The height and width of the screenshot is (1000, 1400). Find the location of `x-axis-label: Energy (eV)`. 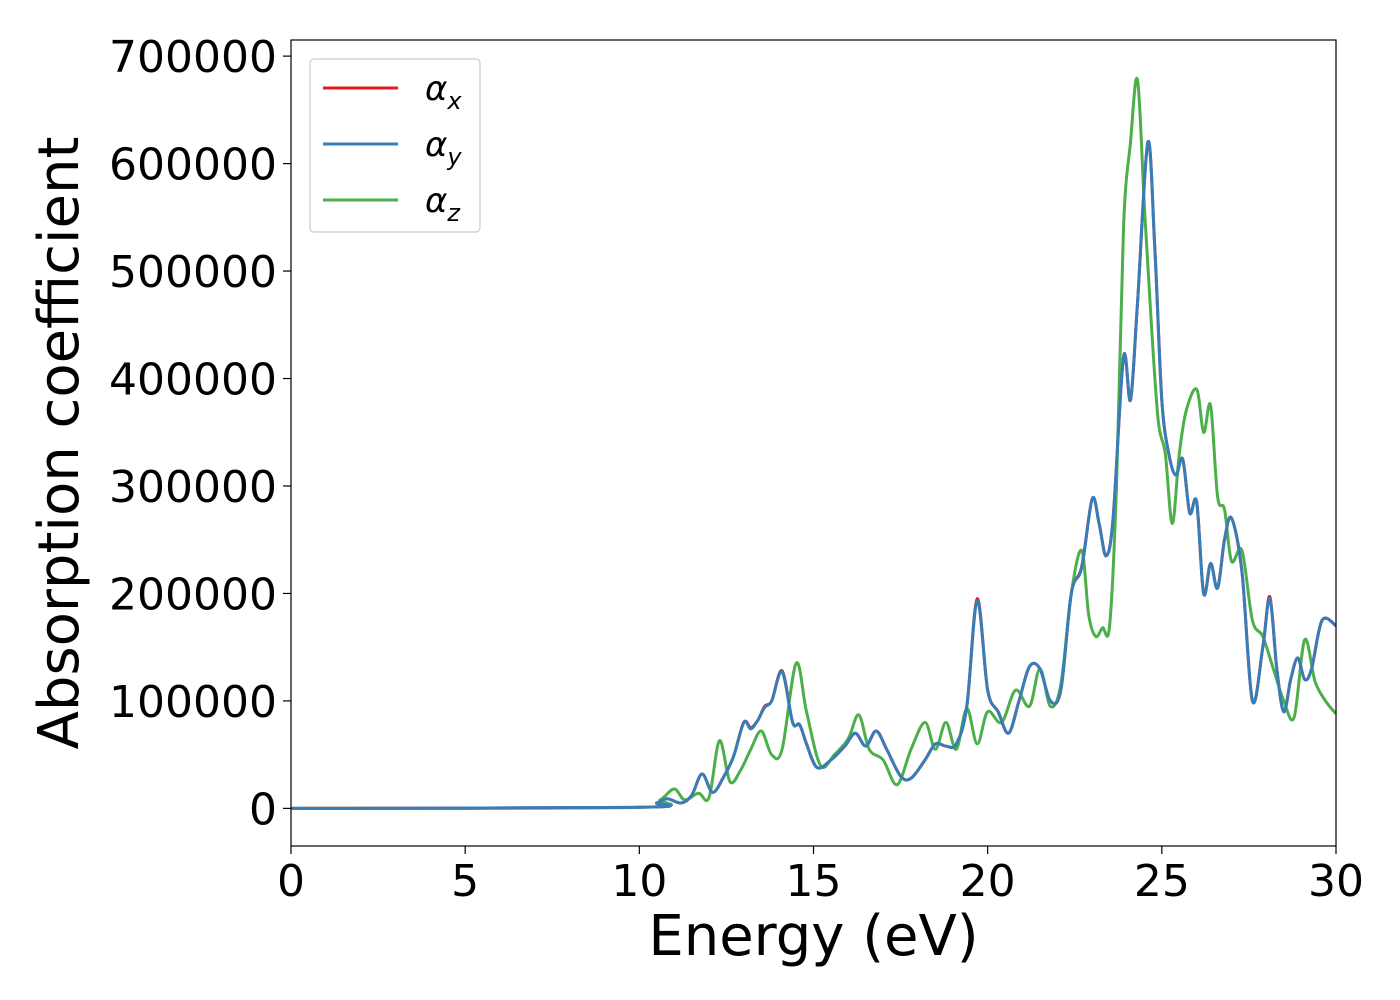

x-axis-label: Energy (eV) is located at coordinates (813, 936).